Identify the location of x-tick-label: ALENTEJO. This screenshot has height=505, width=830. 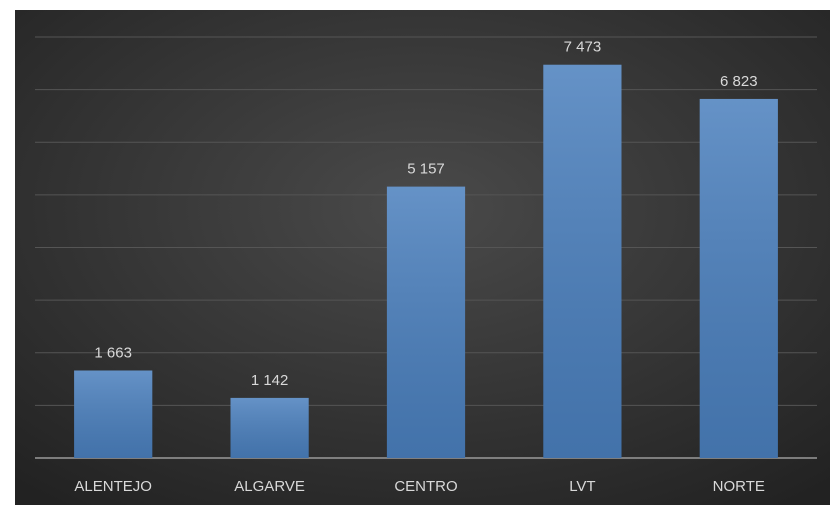
(113, 486).